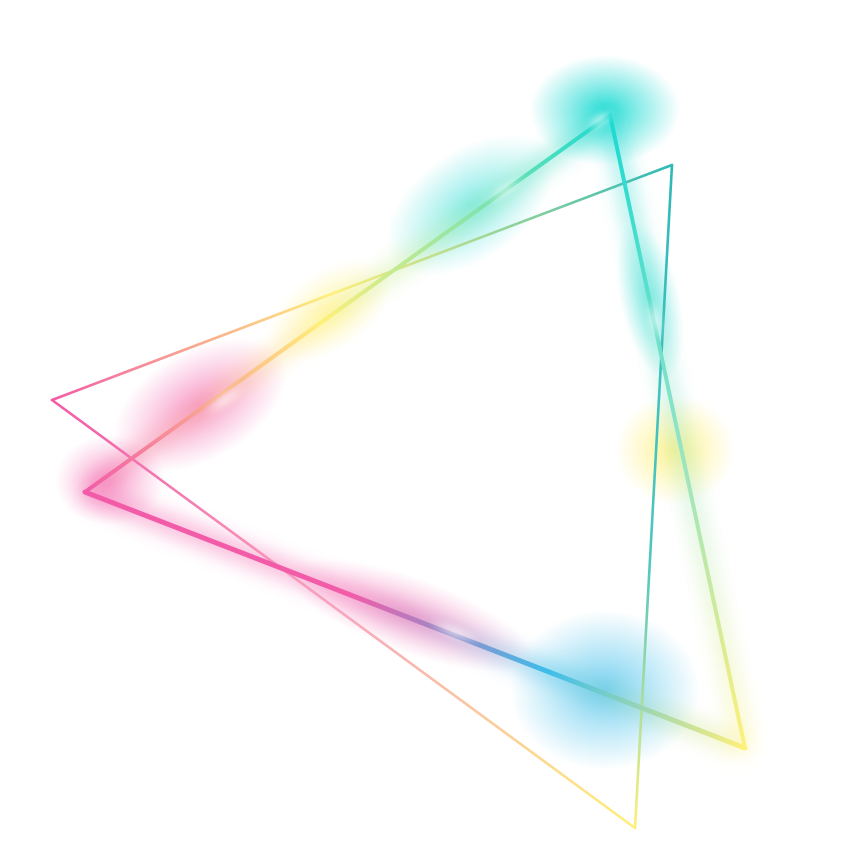 This screenshot has width=866, height=866. Describe the element at coordinates (225, 400) in the screenshot. I see `sparkle-left` at that location.